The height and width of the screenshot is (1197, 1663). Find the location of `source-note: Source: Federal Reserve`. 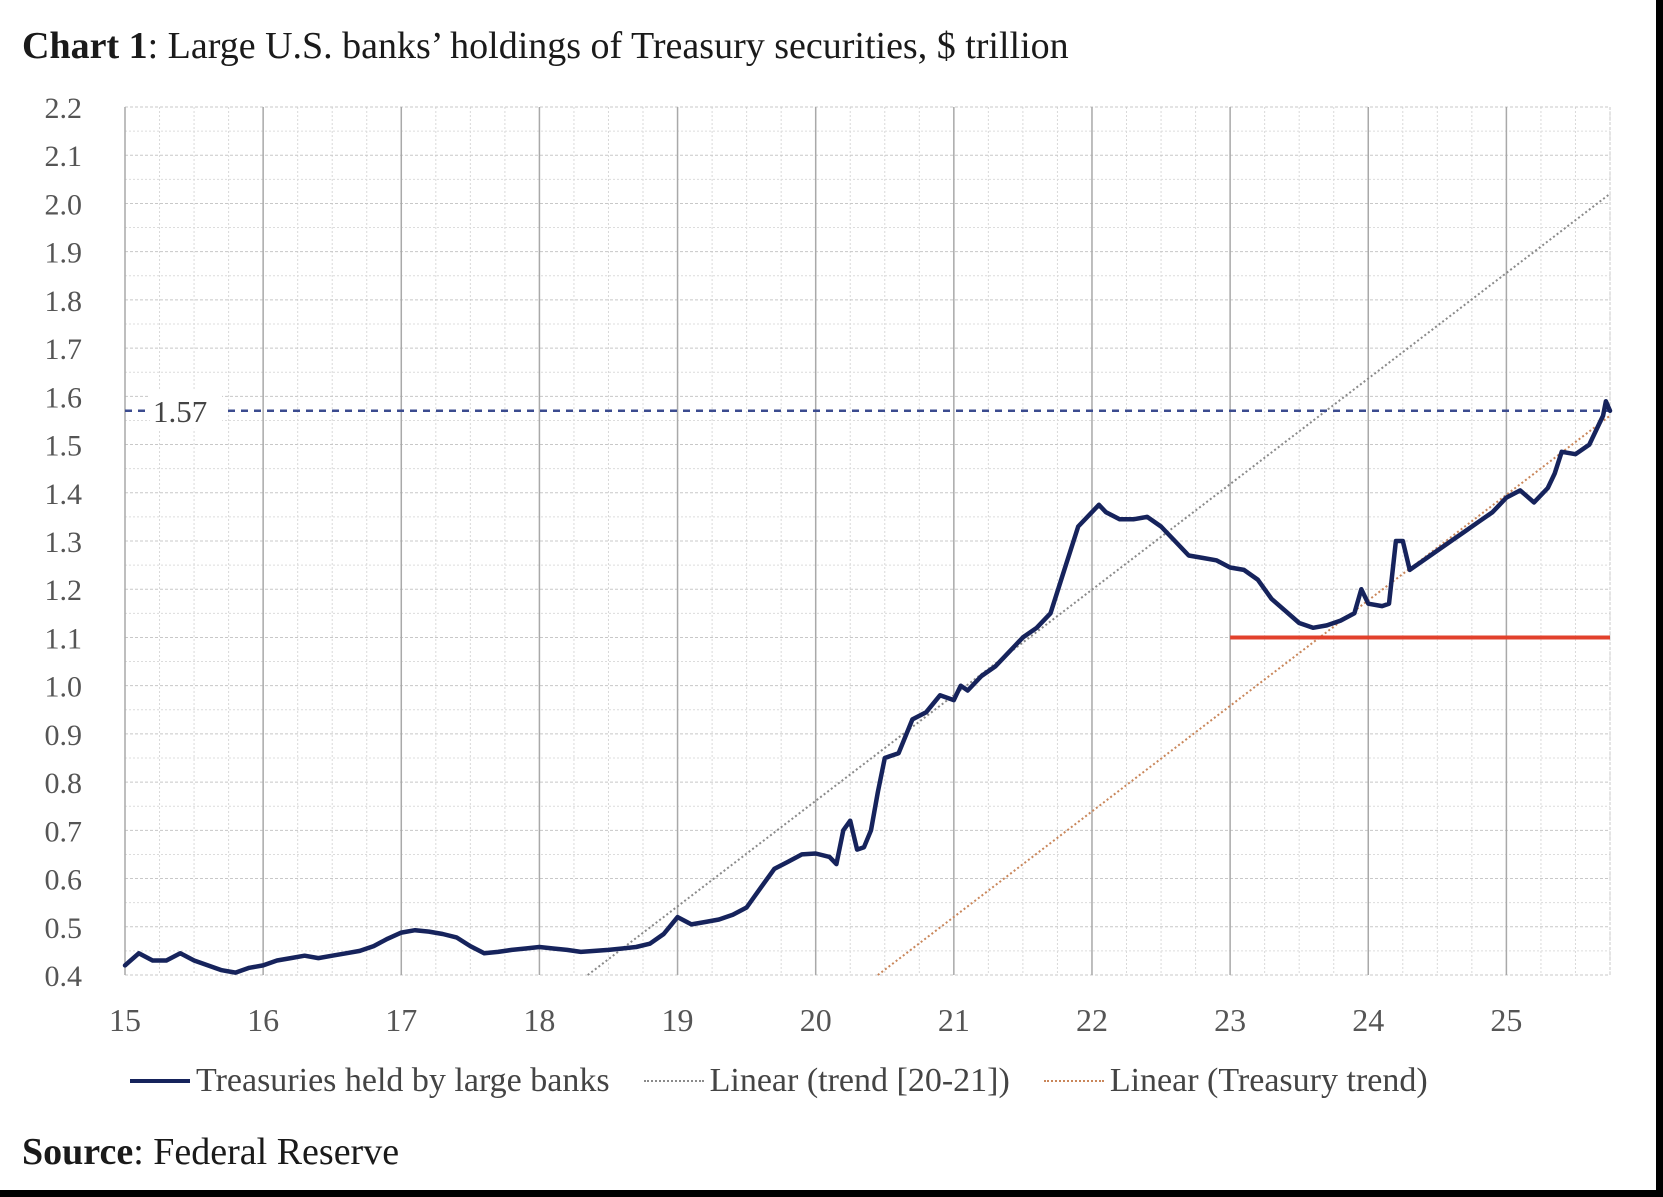

source-note: Source: Federal Reserve is located at coordinates (210, 1152).